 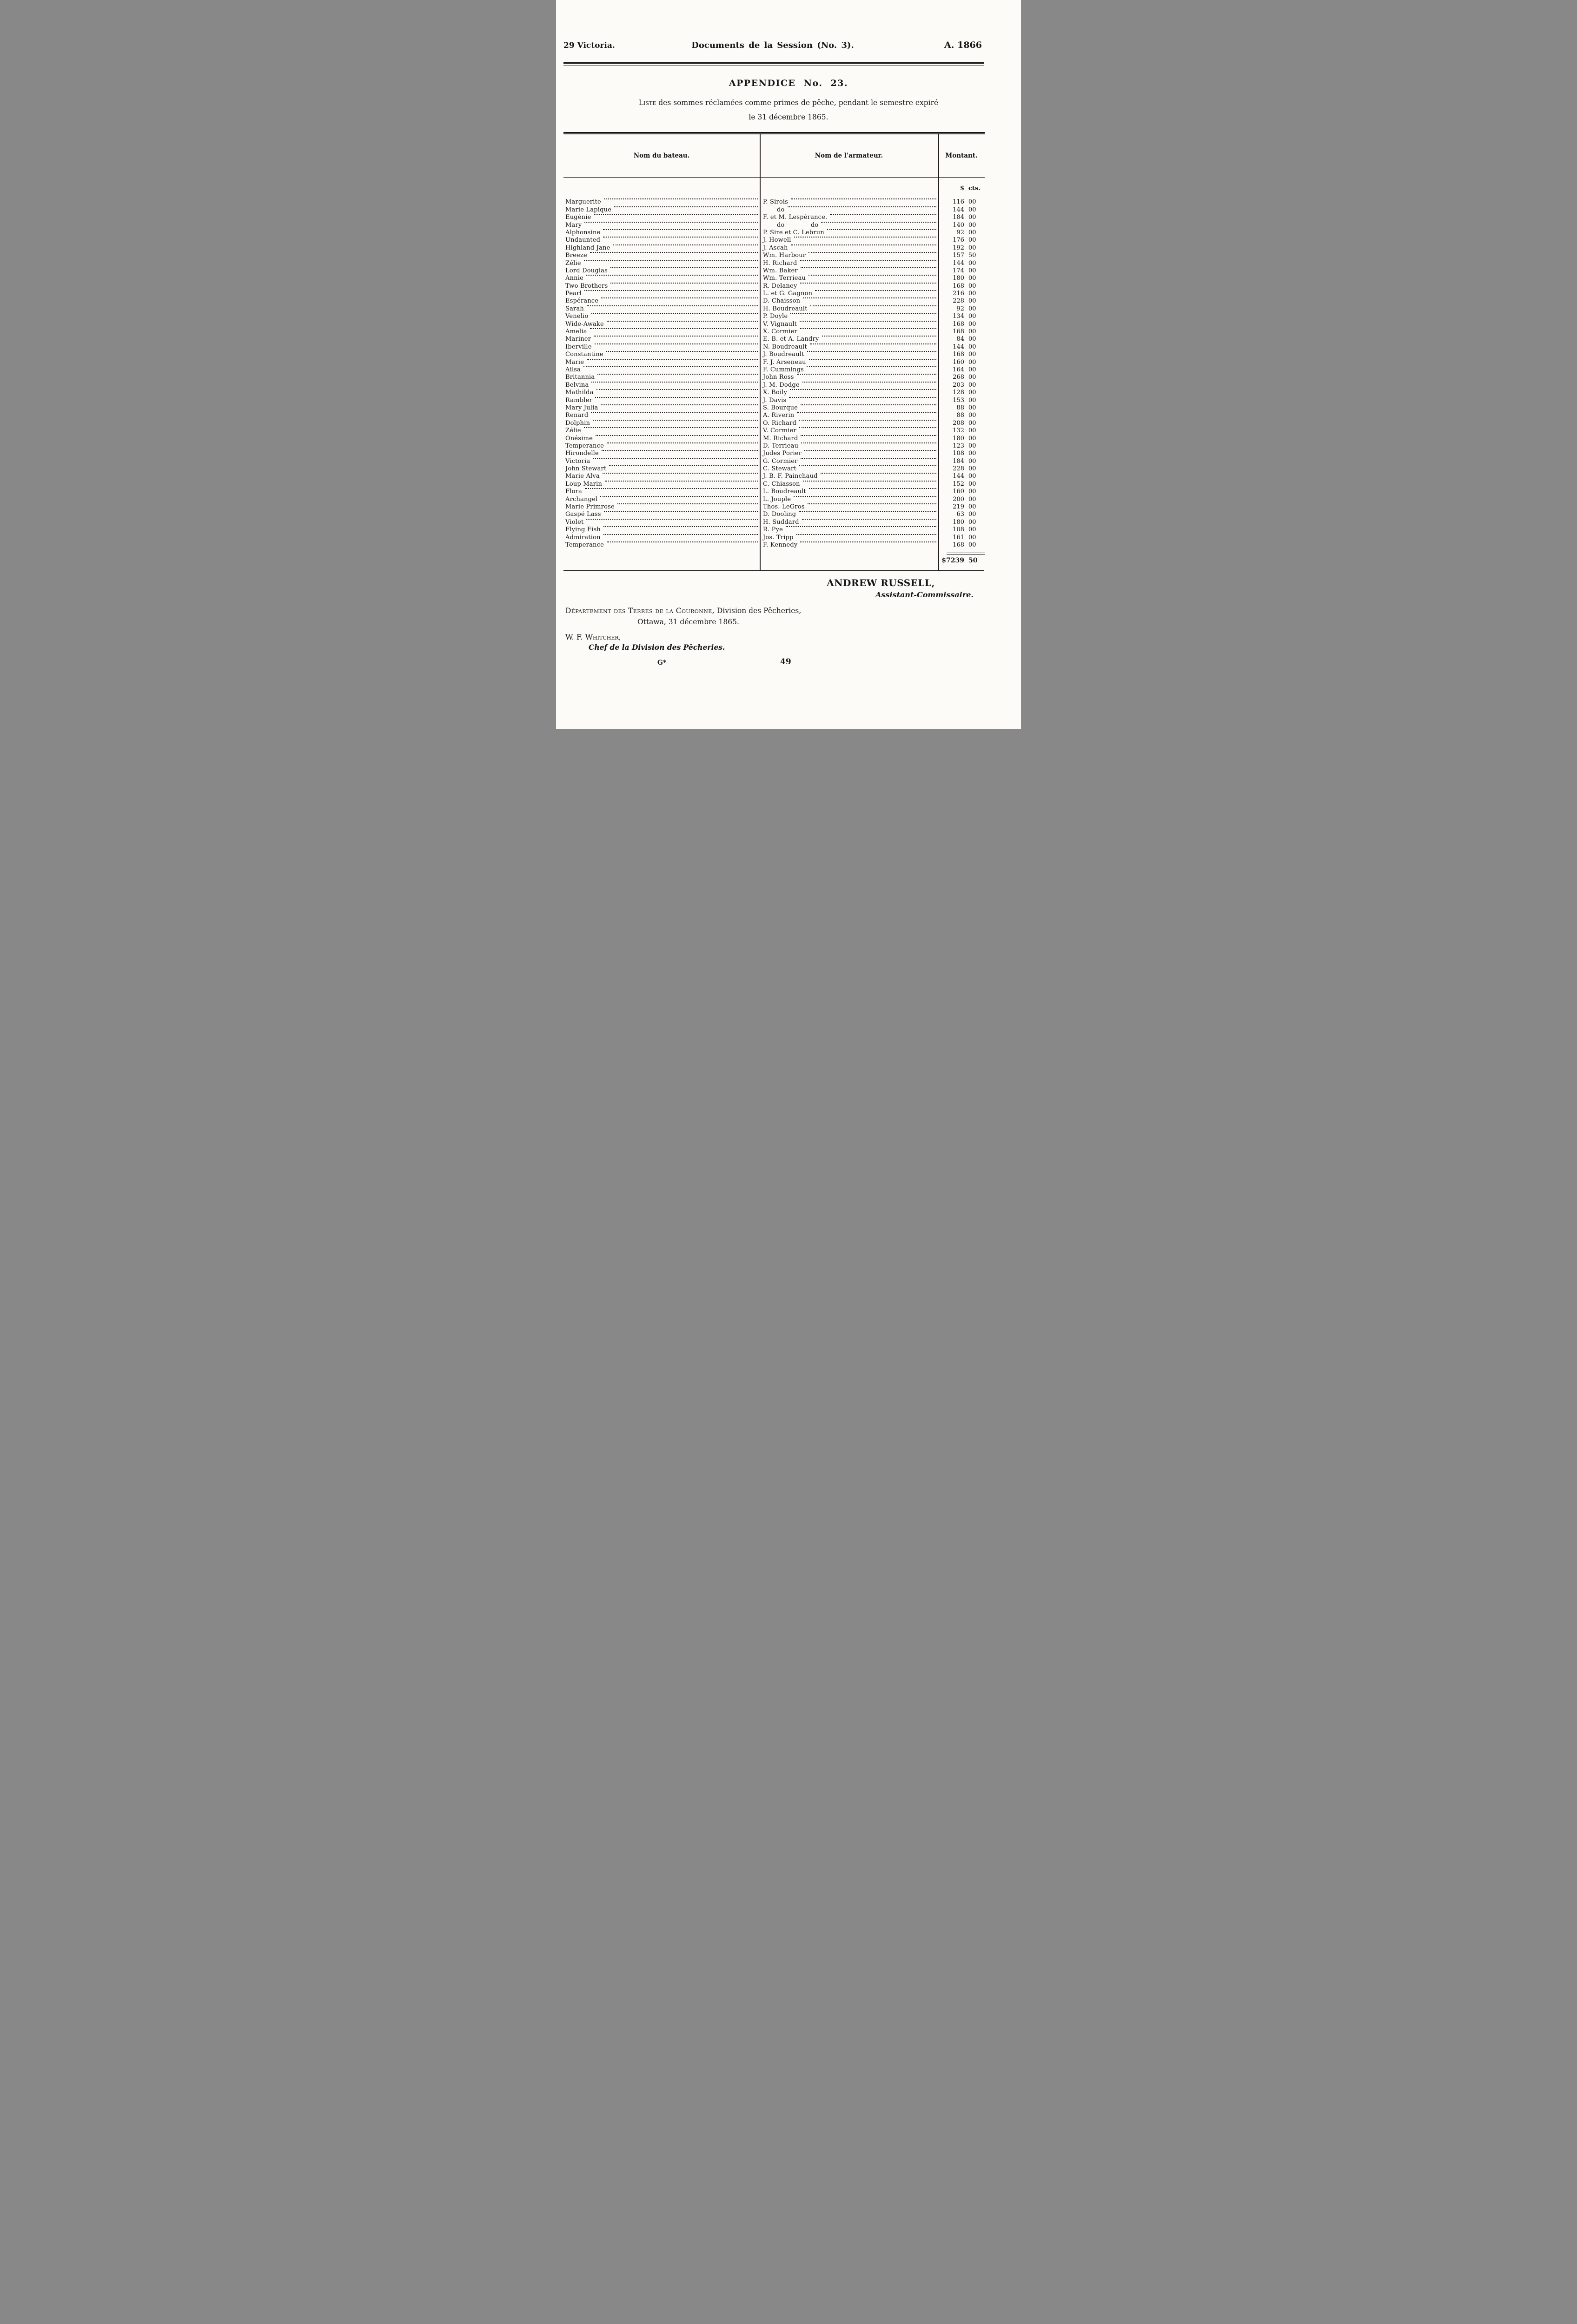 I want to click on amount-dollars: 140, so click(x=958, y=225).